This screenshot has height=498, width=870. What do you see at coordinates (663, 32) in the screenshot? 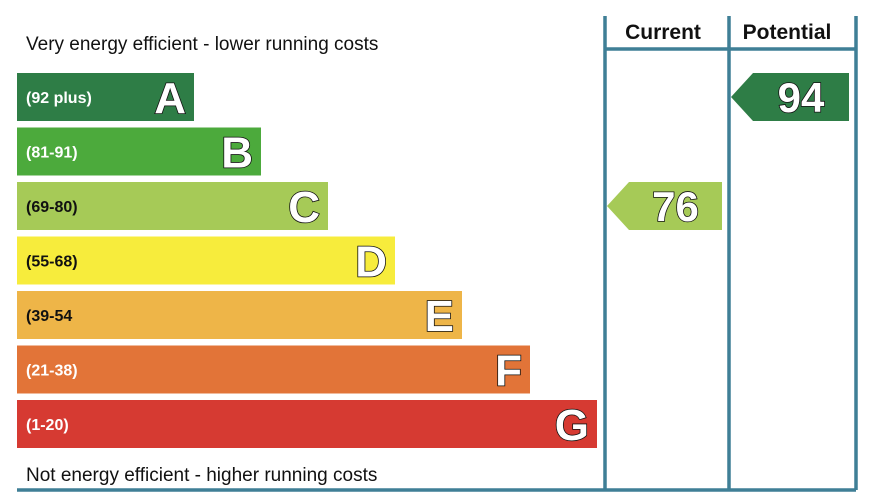
I see `current-column-header: Current` at bounding box center [663, 32].